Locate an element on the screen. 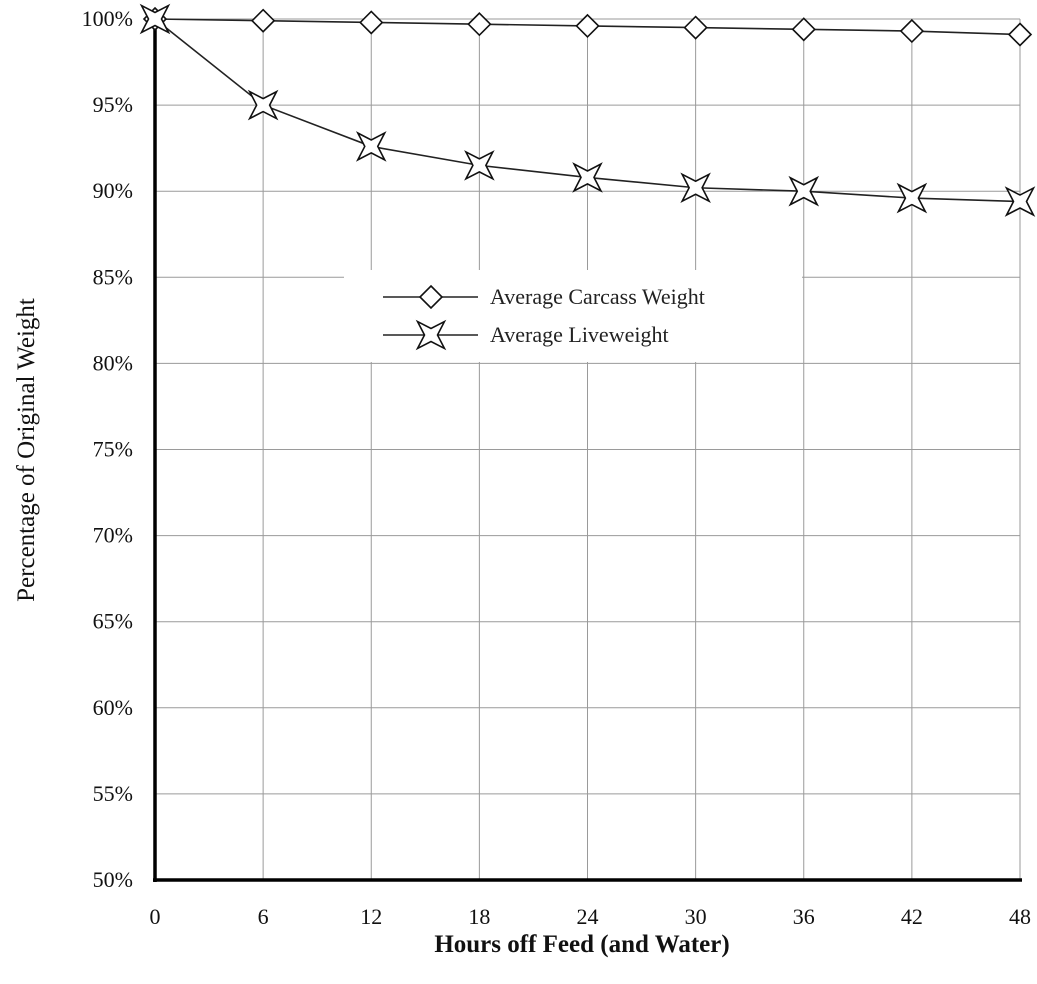  x-tick-label: 12 is located at coordinates (371, 916).